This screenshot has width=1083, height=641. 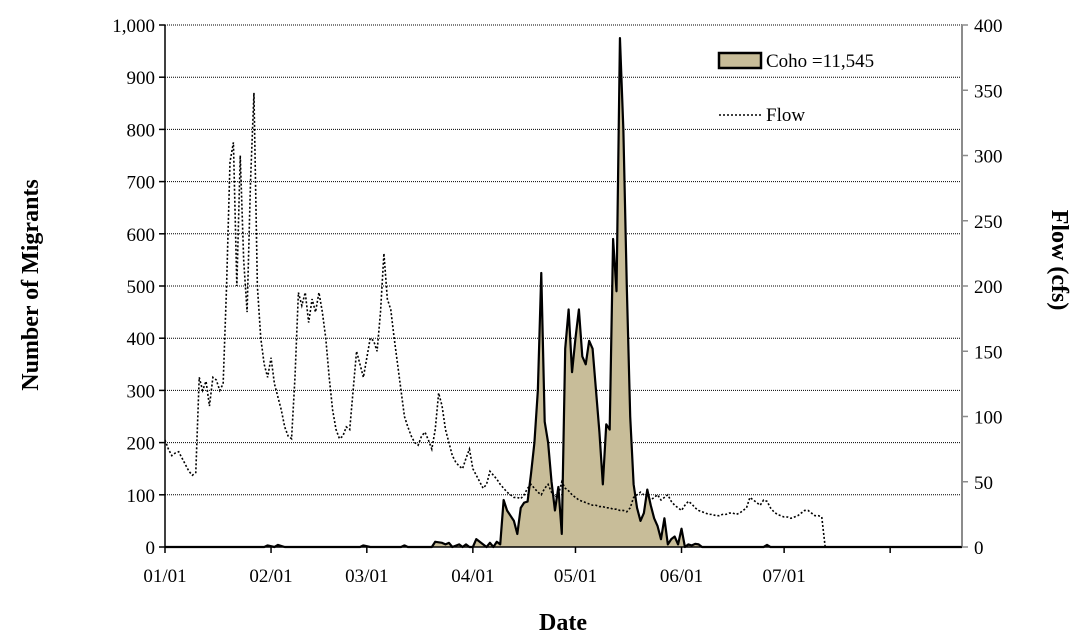 I want to click on x-tick-label: 03/01, so click(x=366, y=576).